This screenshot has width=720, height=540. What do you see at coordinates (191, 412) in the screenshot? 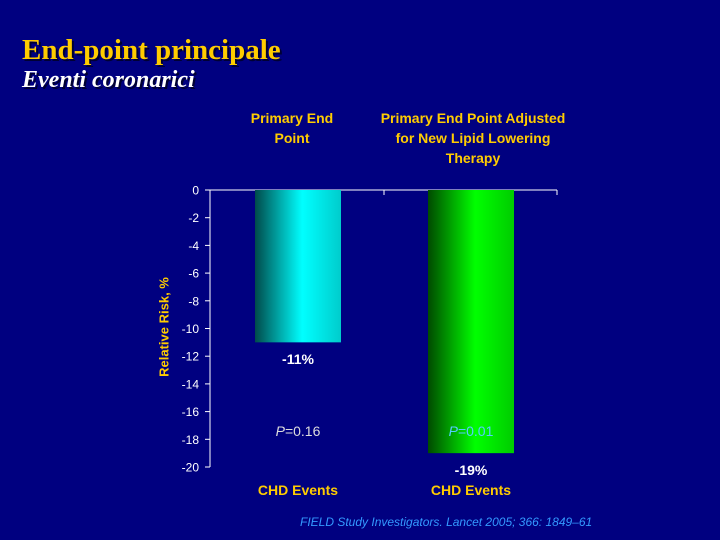
I see `y-tick-label: -16` at bounding box center [191, 412].